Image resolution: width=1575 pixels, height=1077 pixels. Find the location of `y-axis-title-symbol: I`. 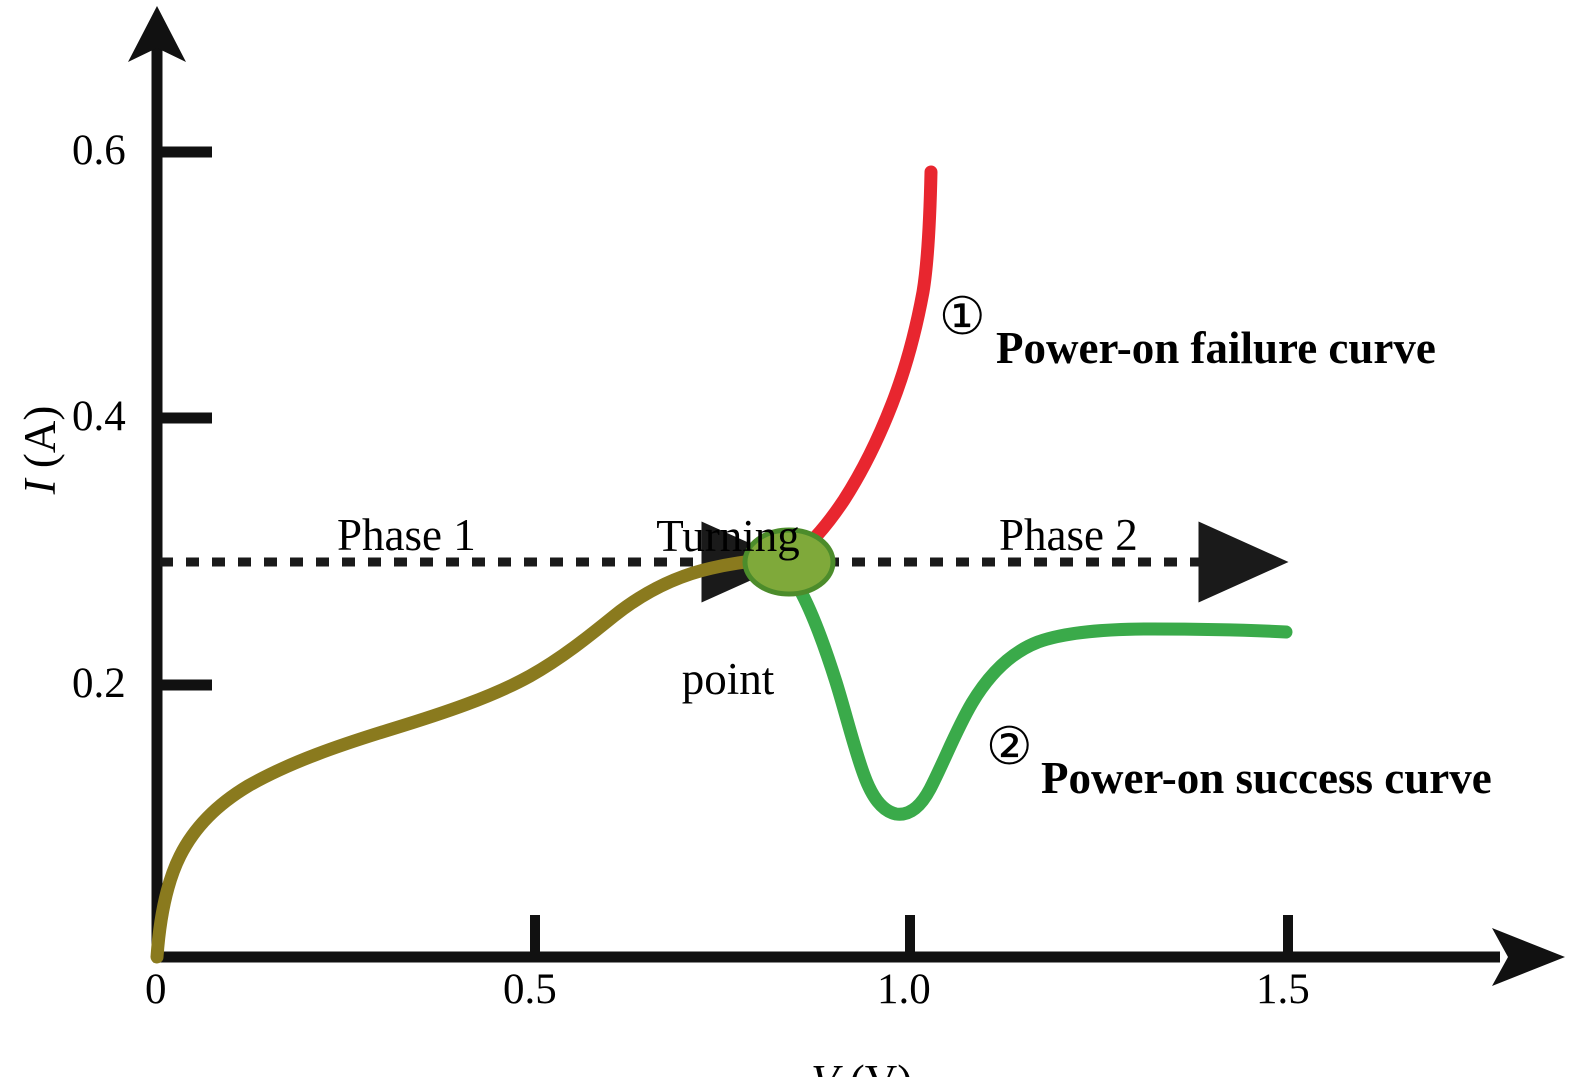

y-axis-title-symbol: I is located at coordinates (40, 487).